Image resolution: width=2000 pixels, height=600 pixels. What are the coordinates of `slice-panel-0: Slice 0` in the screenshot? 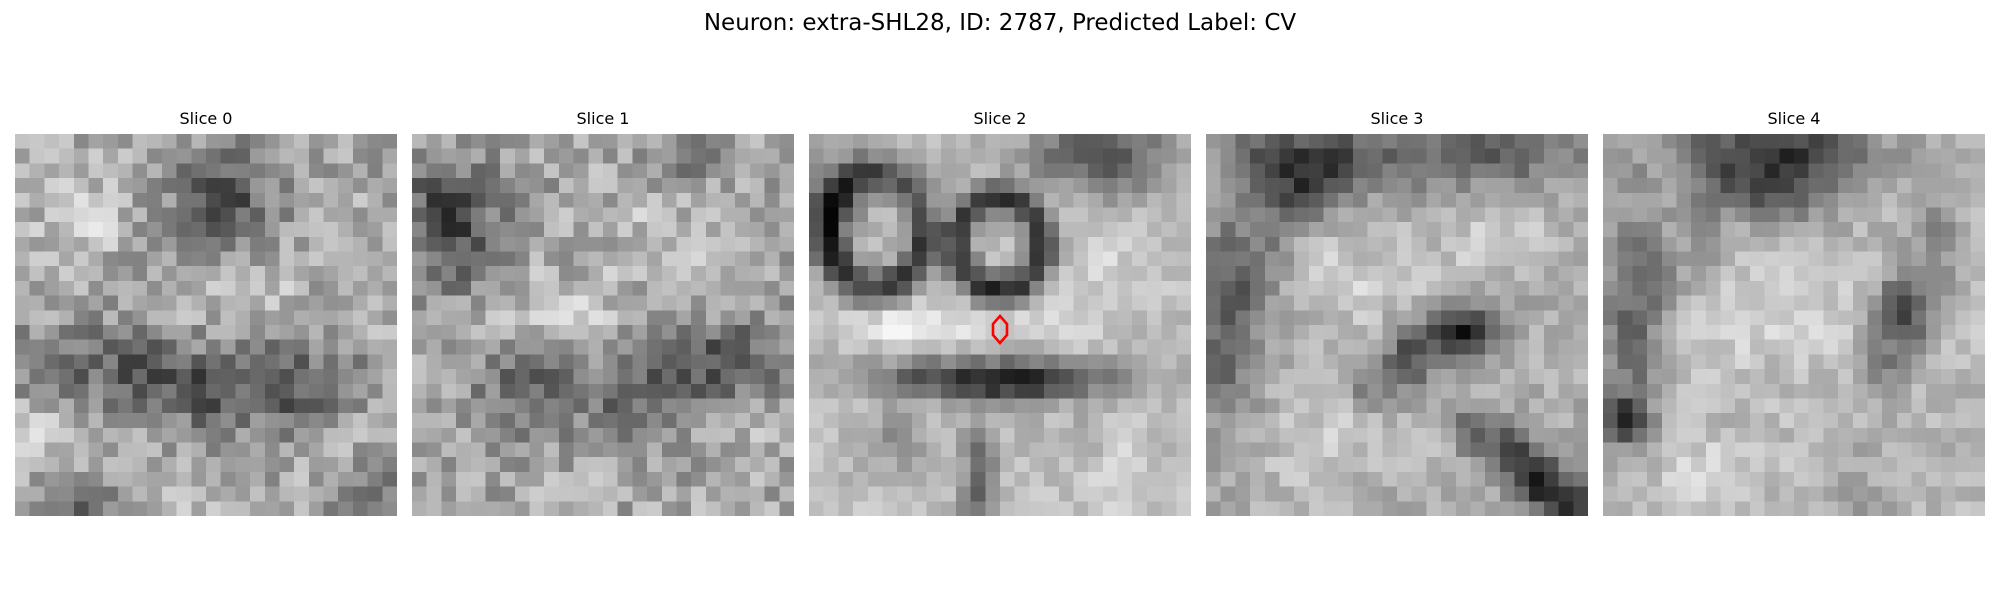 It's located at (206, 313).